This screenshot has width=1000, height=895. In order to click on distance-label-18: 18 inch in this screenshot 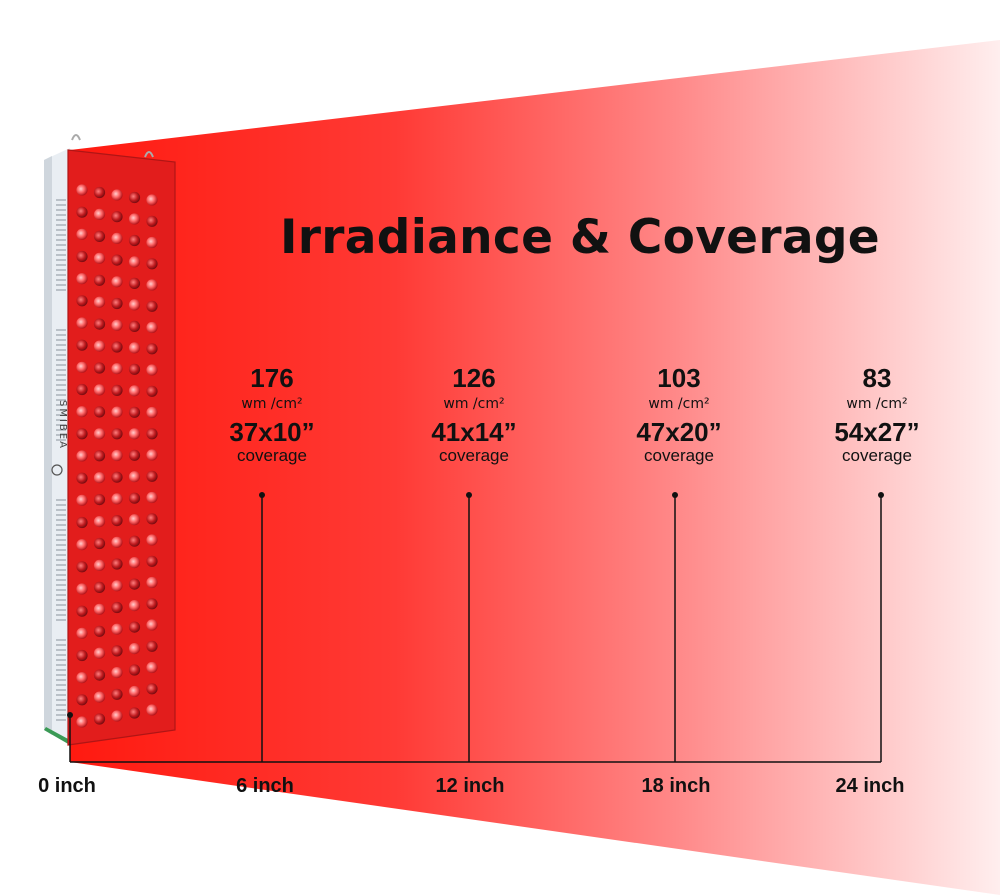, I will do `click(676, 786)`.